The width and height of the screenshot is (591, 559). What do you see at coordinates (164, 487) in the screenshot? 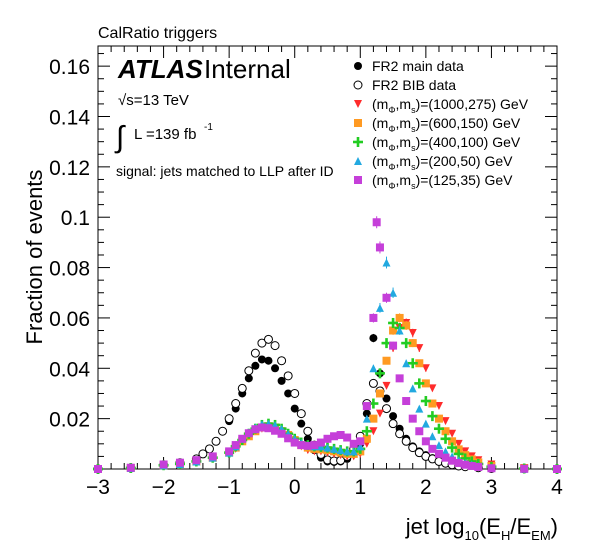
I see `x-tick-label: −2` at bounding box center [164, 487].